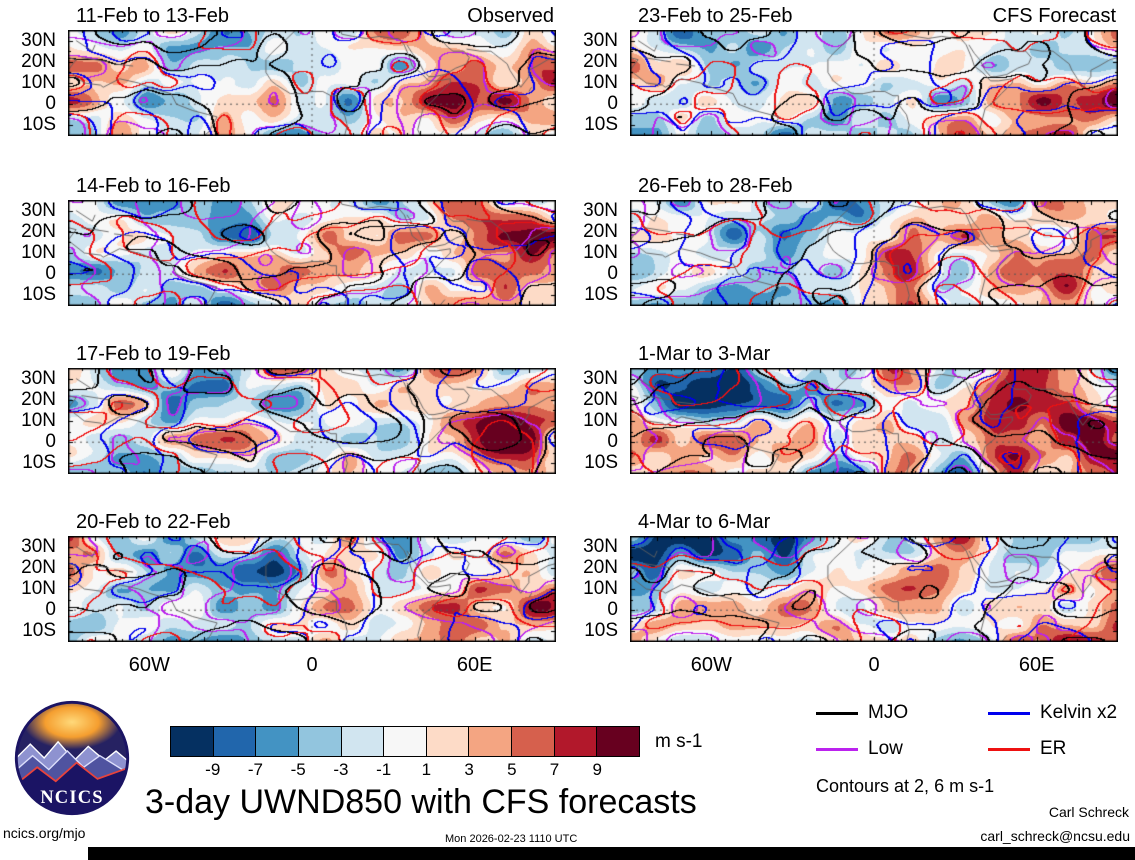 This screenshot has width=1135, height=860. What do you see at coordinates (298, 769) in the screenshot?
I see `colorbar-tick-label: -5` at bounding box center [298, 769].